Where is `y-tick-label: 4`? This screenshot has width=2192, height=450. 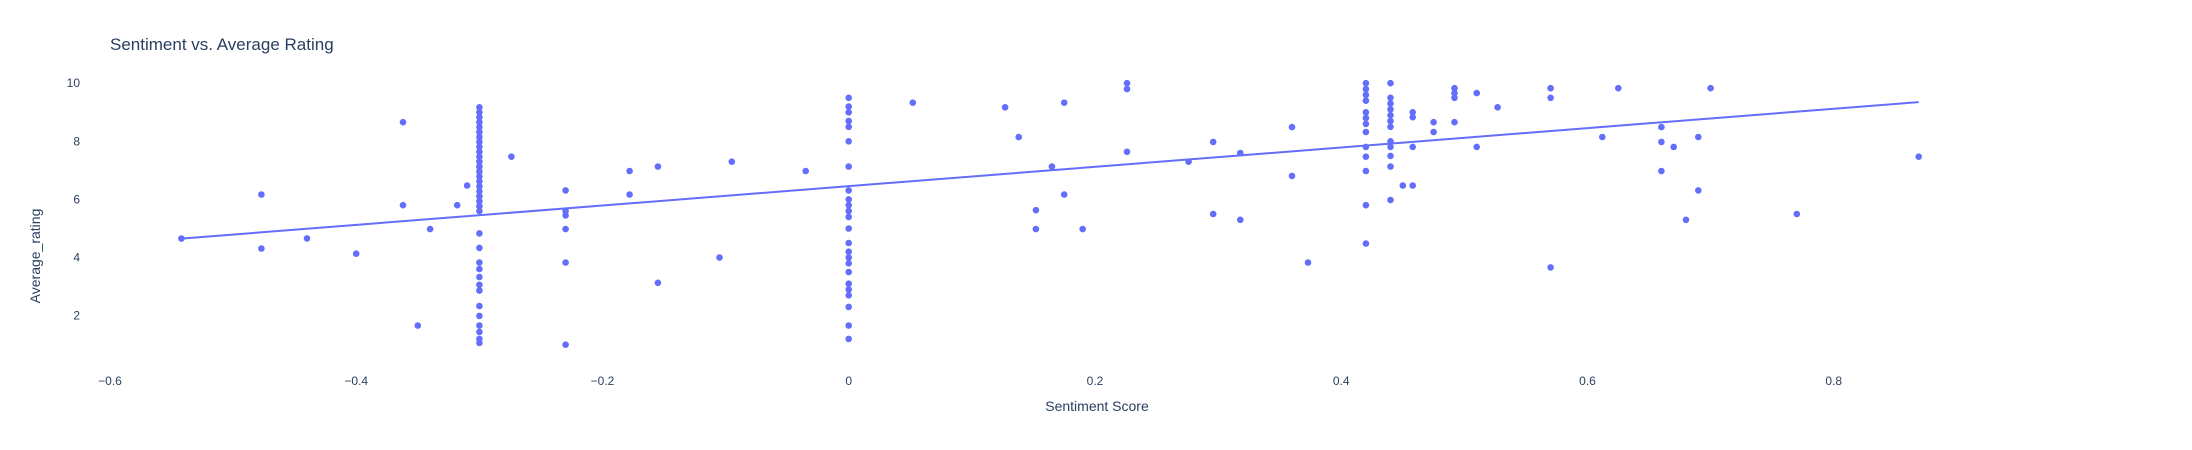 y-tick-label: 4 is located at coordinates (76, 258).